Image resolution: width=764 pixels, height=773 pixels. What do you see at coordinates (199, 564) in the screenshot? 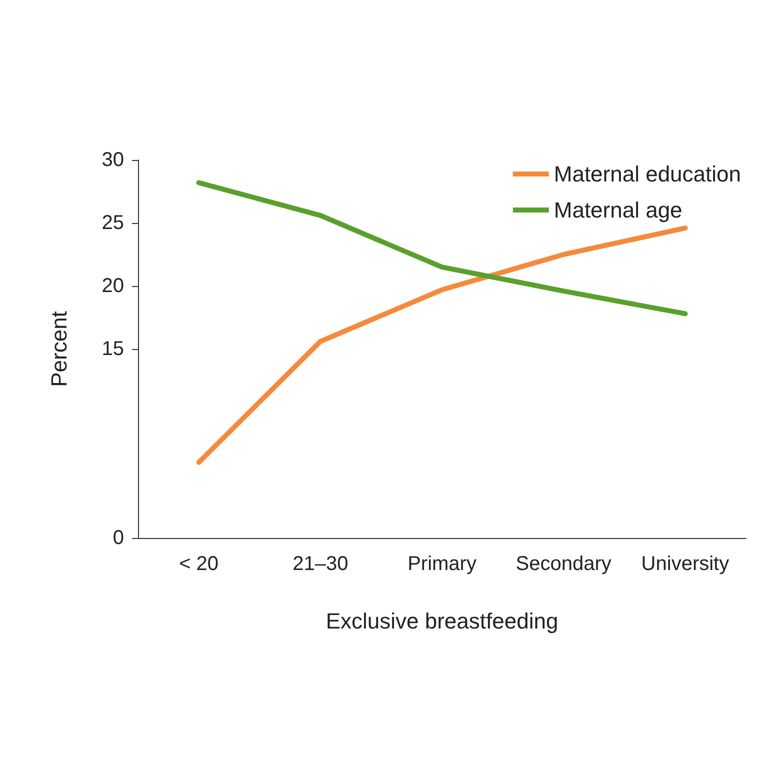
I see `x-tick-label: < 20` at bounding box center [199, 564].